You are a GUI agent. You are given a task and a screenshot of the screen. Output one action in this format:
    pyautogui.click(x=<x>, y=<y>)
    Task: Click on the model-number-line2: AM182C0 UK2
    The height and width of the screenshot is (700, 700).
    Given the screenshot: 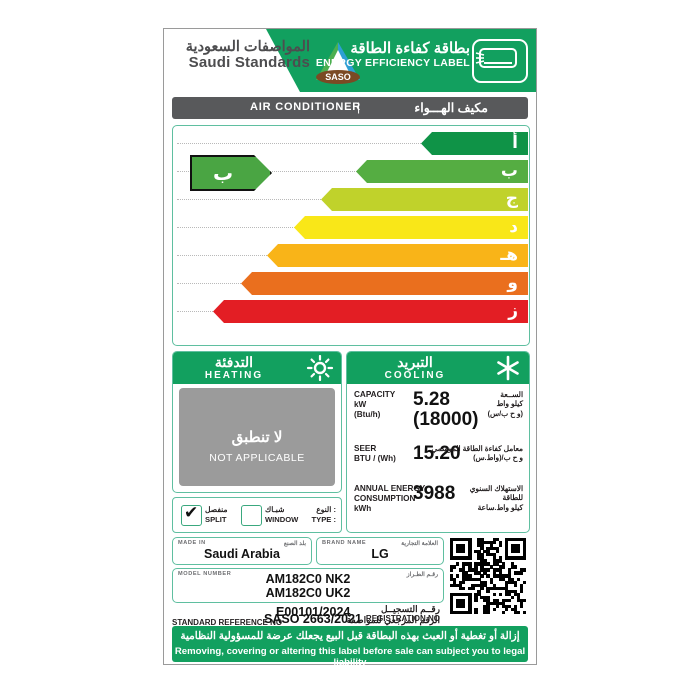 What is the action you would take?
    pyautogui.click(x=308, y=593)
    